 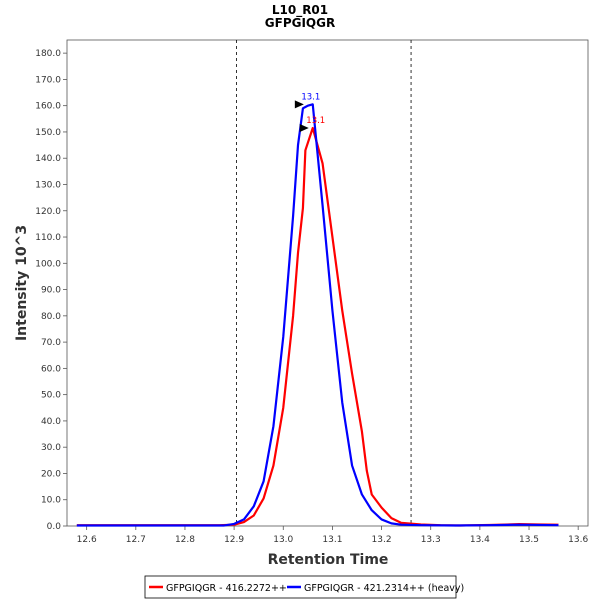 I want to click on y-tick-label: 180.0, so click(x=48, y=54).